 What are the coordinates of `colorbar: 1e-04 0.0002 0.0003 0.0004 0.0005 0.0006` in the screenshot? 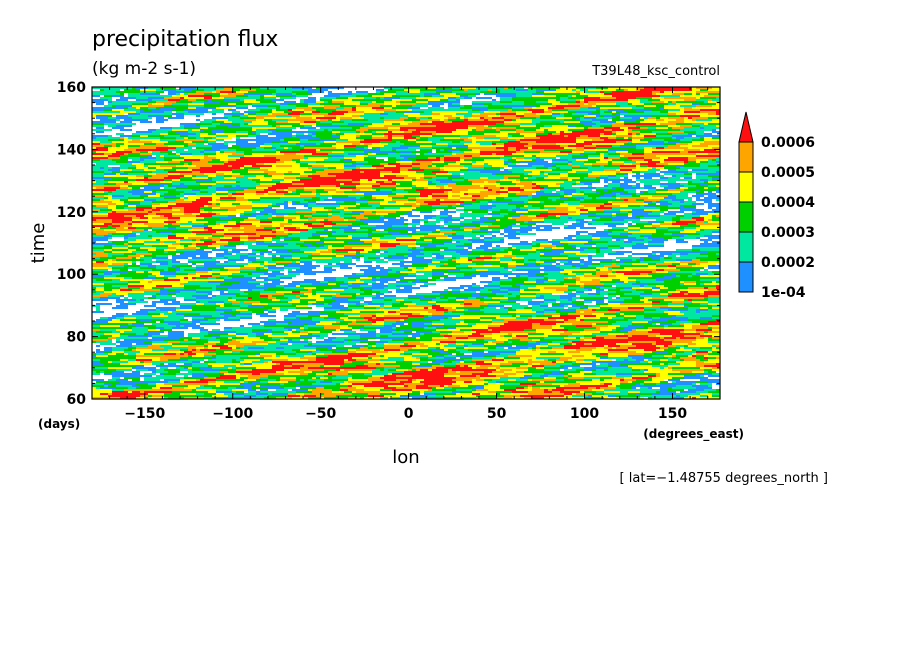 It's located at (776, 206).